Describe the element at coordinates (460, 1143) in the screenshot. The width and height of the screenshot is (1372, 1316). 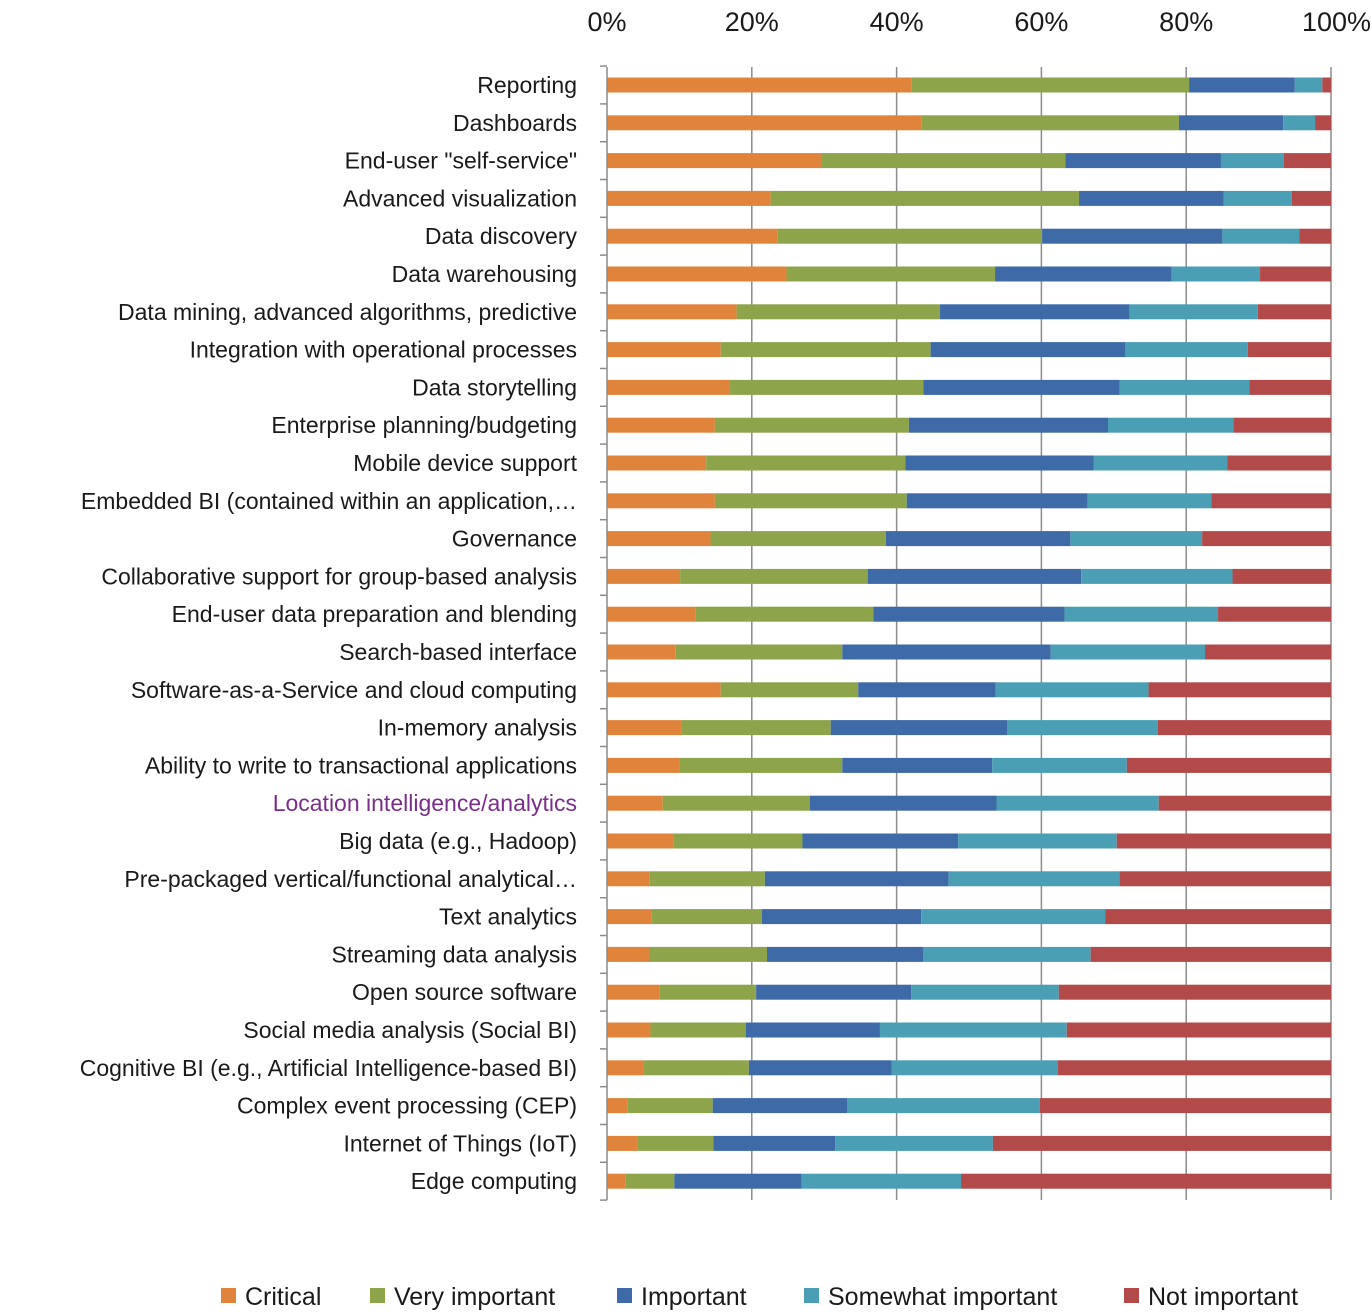
I see `category-label: Internet of Things (IoT)` at that location.